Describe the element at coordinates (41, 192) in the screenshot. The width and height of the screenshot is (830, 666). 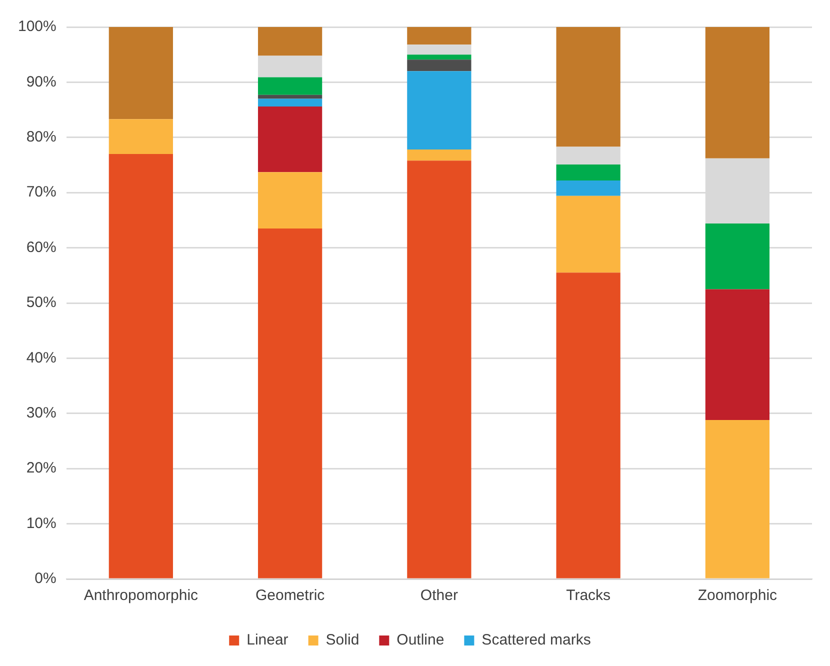
I see `y-tick-label: 70%` at that location.